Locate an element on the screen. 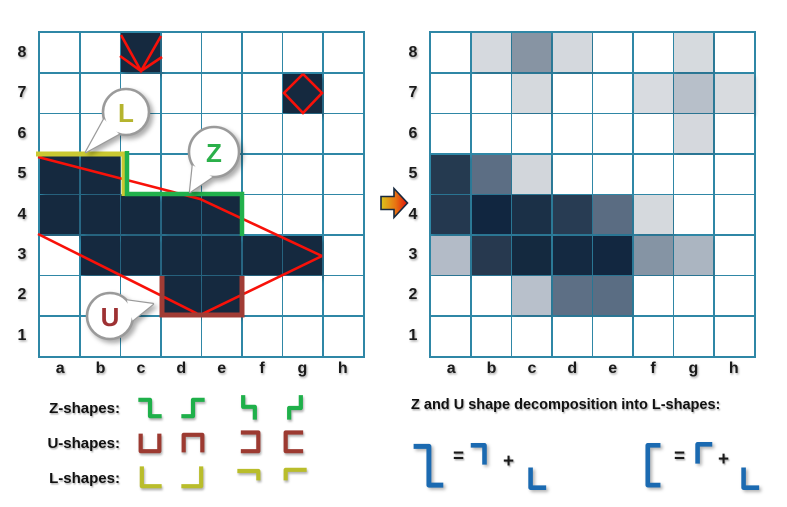 This screenshot has height=507, width=787. u-open-top-icon is located at coordinates (150, 443).